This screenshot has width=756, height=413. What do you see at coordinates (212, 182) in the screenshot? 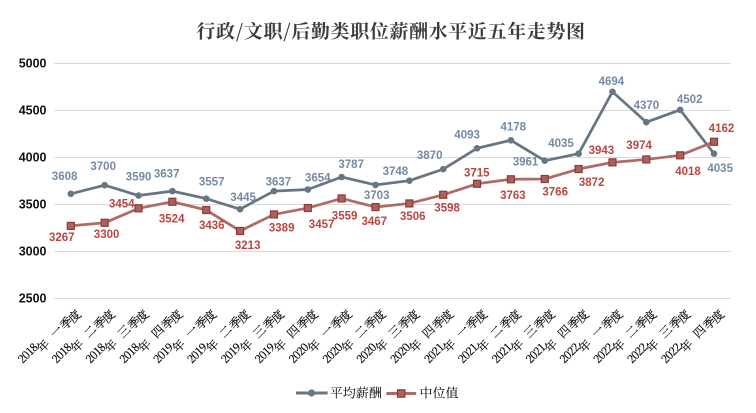
I see `svg-text: 3557` at bounding box center [212, 182].